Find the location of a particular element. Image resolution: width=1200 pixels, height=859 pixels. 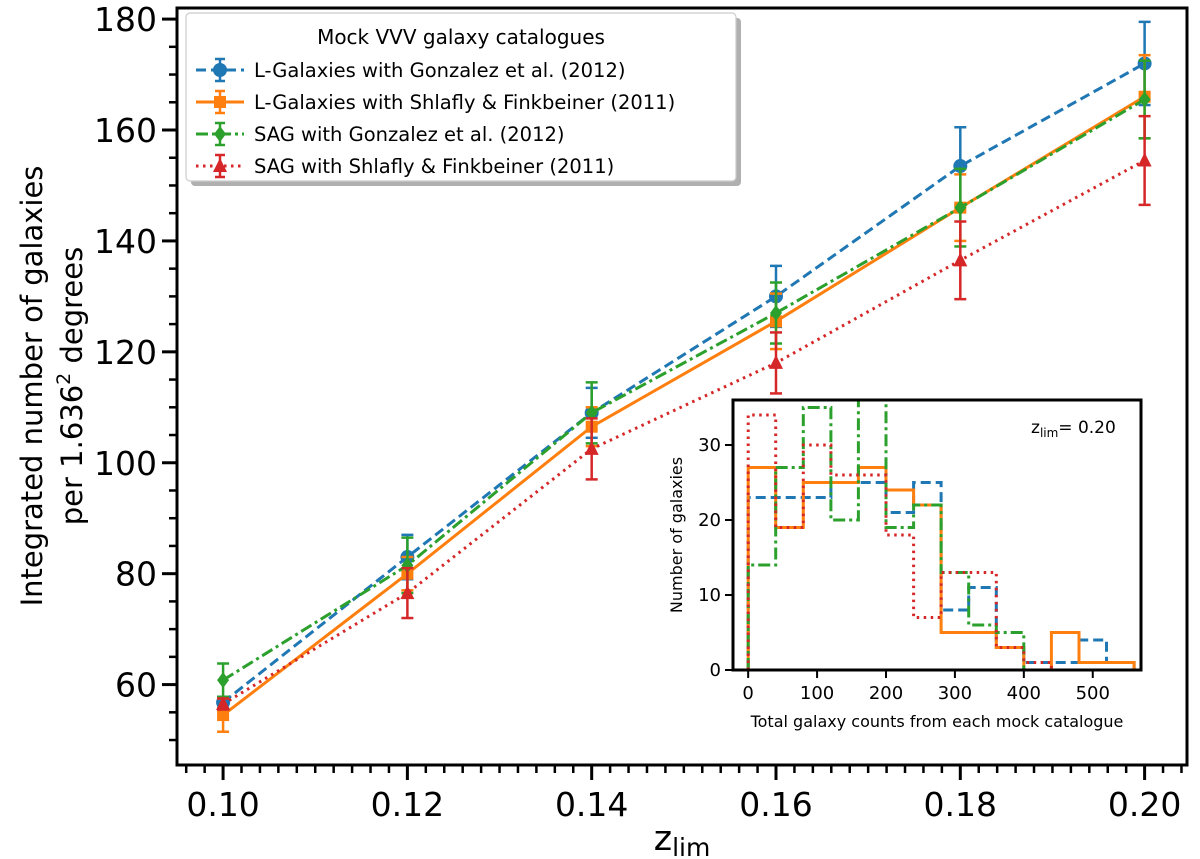

inset-x-tick-label: 200 is located at coordinates (886, 693).